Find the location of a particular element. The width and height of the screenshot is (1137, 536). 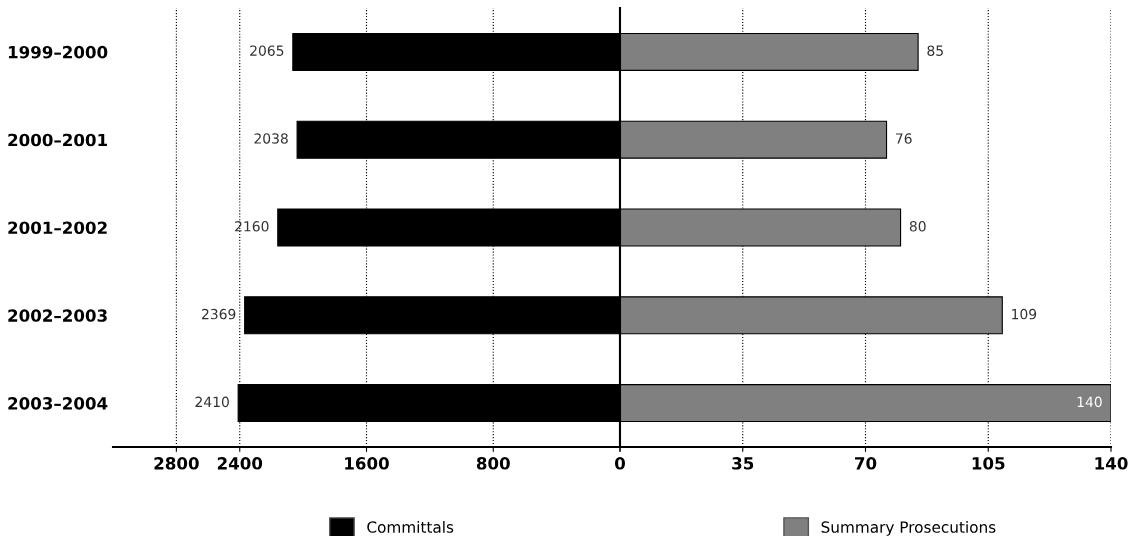

x-tick-label: 0 is located at coordinates (620, 463).